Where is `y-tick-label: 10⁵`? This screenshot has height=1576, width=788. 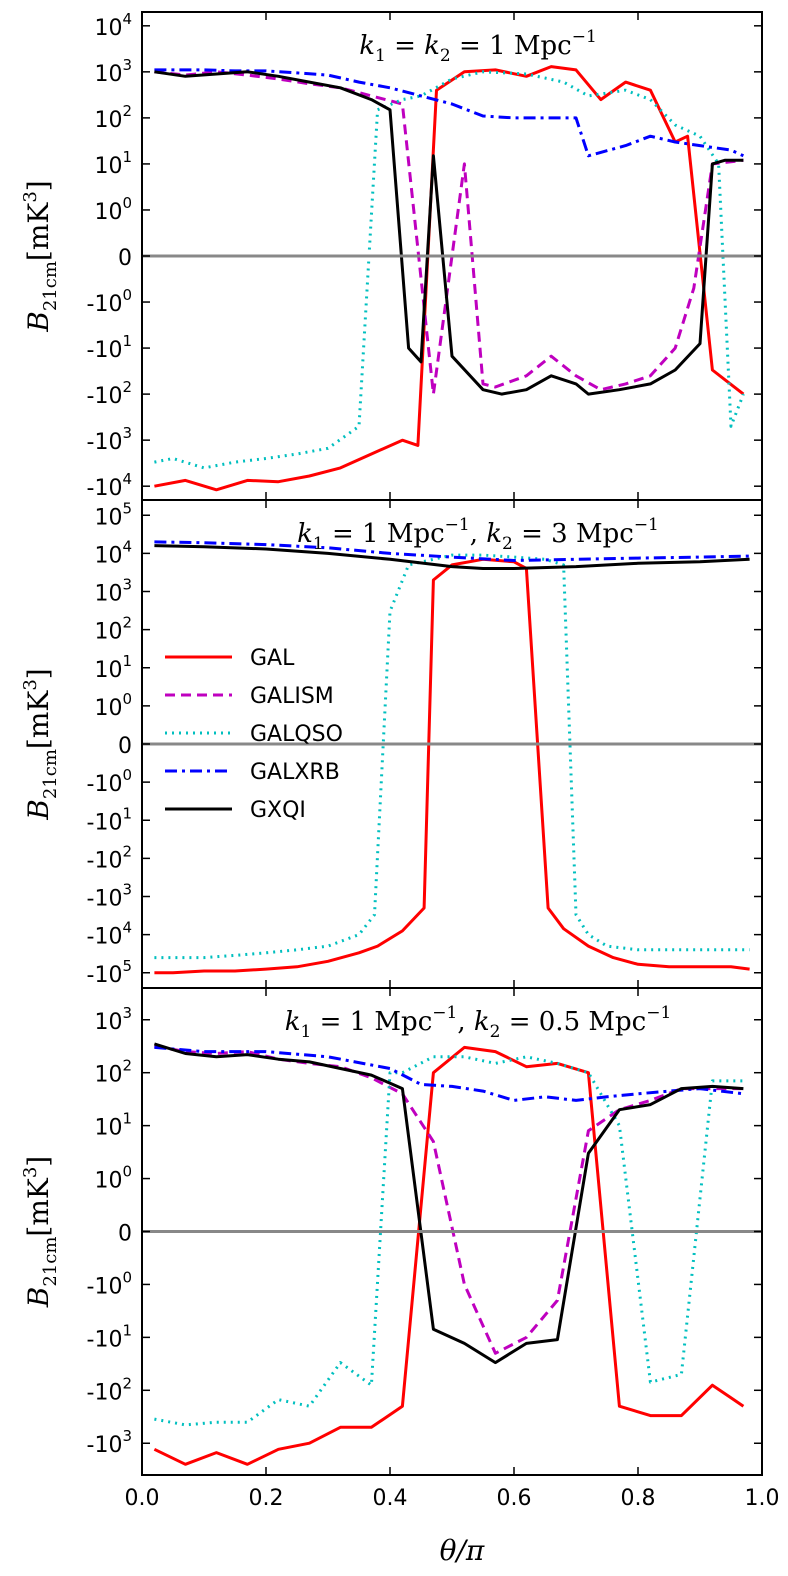 y-tick-label: 10⁵ is located at coordinates (113, 514).